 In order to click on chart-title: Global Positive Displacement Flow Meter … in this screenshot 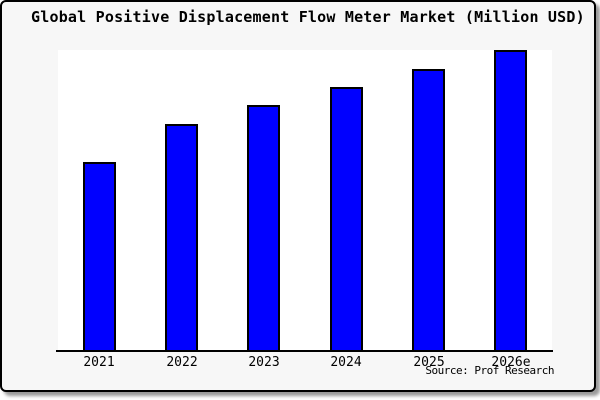, I will do `click(308, 17)`.